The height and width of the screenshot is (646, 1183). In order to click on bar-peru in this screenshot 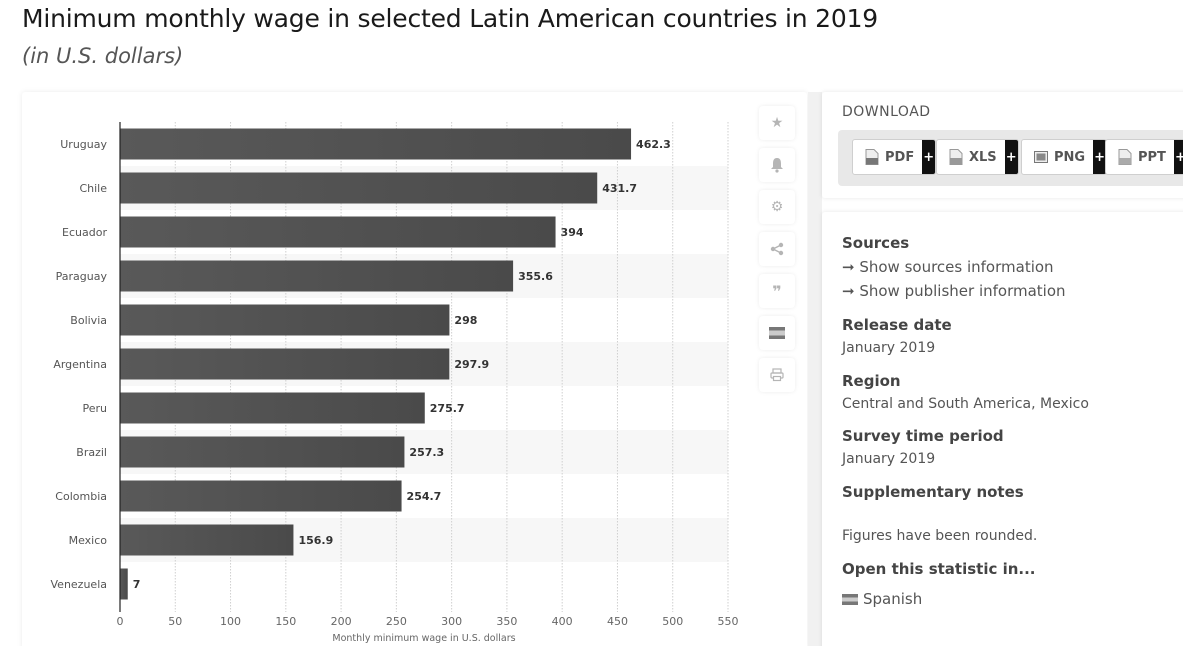, I will do `click(272, 408)`.